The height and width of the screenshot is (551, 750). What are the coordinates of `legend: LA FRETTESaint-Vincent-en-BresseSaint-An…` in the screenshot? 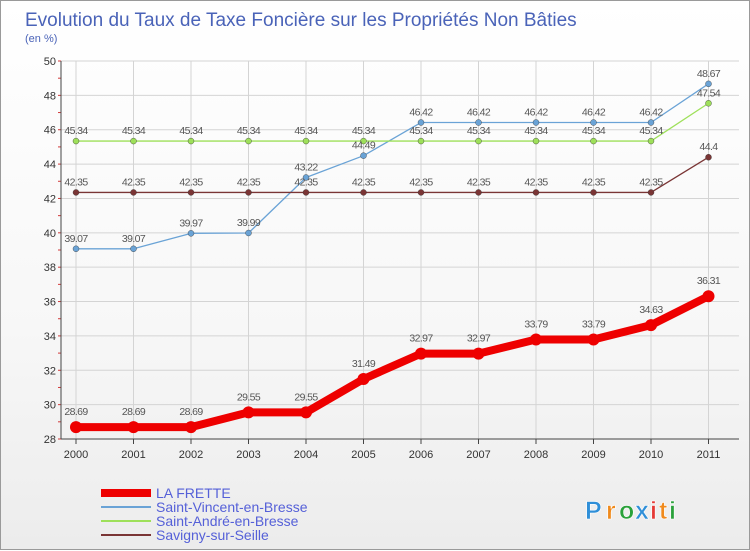 It's located at (204, 514).